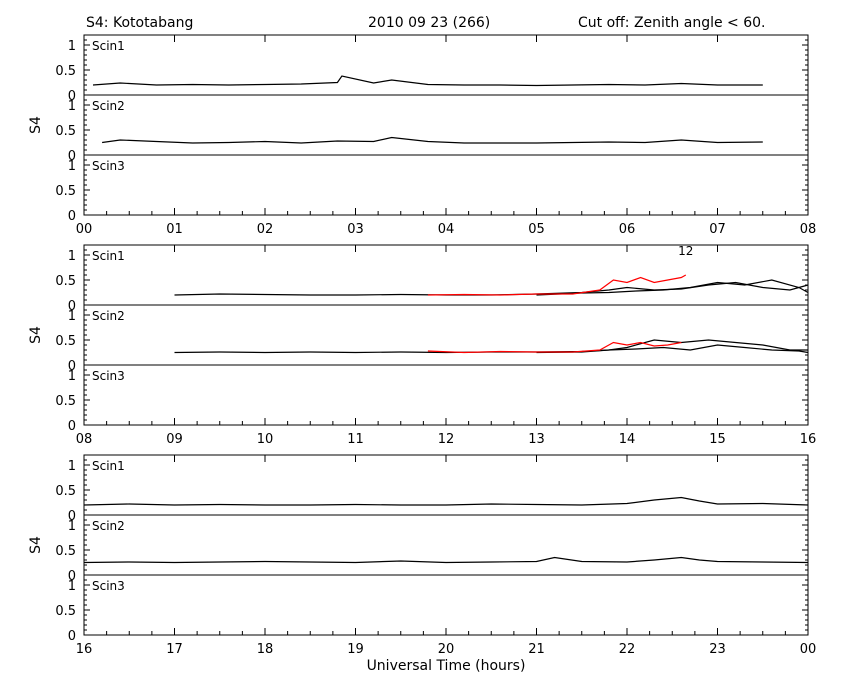 The image size is (850, 680). I want to click on x-tick-label: 04, so click(446, 229).